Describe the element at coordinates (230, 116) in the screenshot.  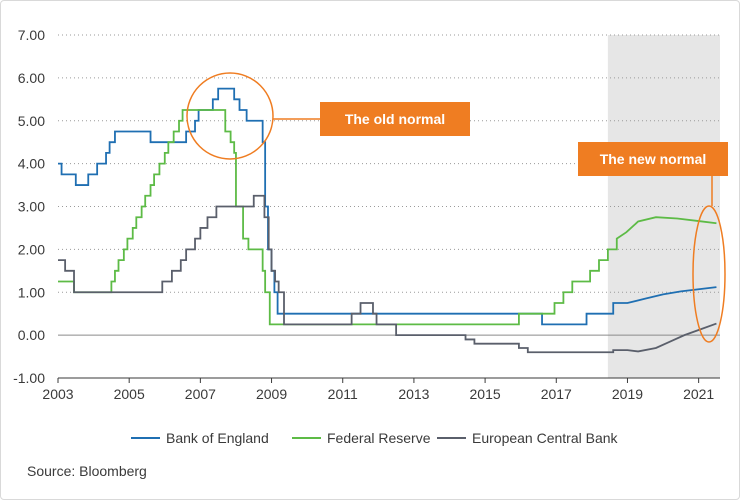
I see `old-normal-circle` at that location.